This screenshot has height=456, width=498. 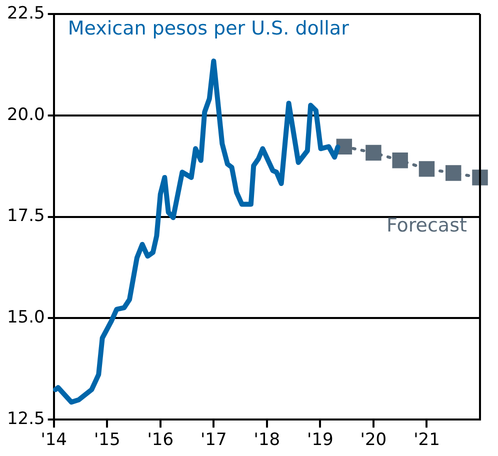 I want to click on x-tick-label: '20, so click(x=373, y=440).